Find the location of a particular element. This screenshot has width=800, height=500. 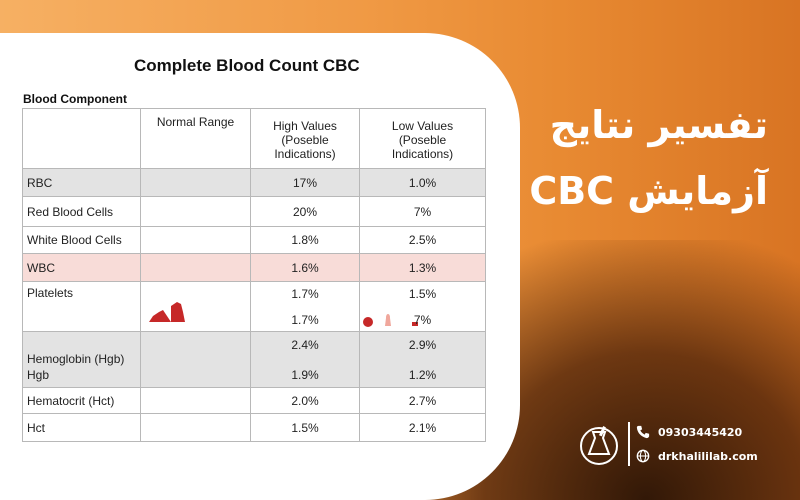

row-high-pair: 1.7% 1.7% is located at coordinates (305, 306).